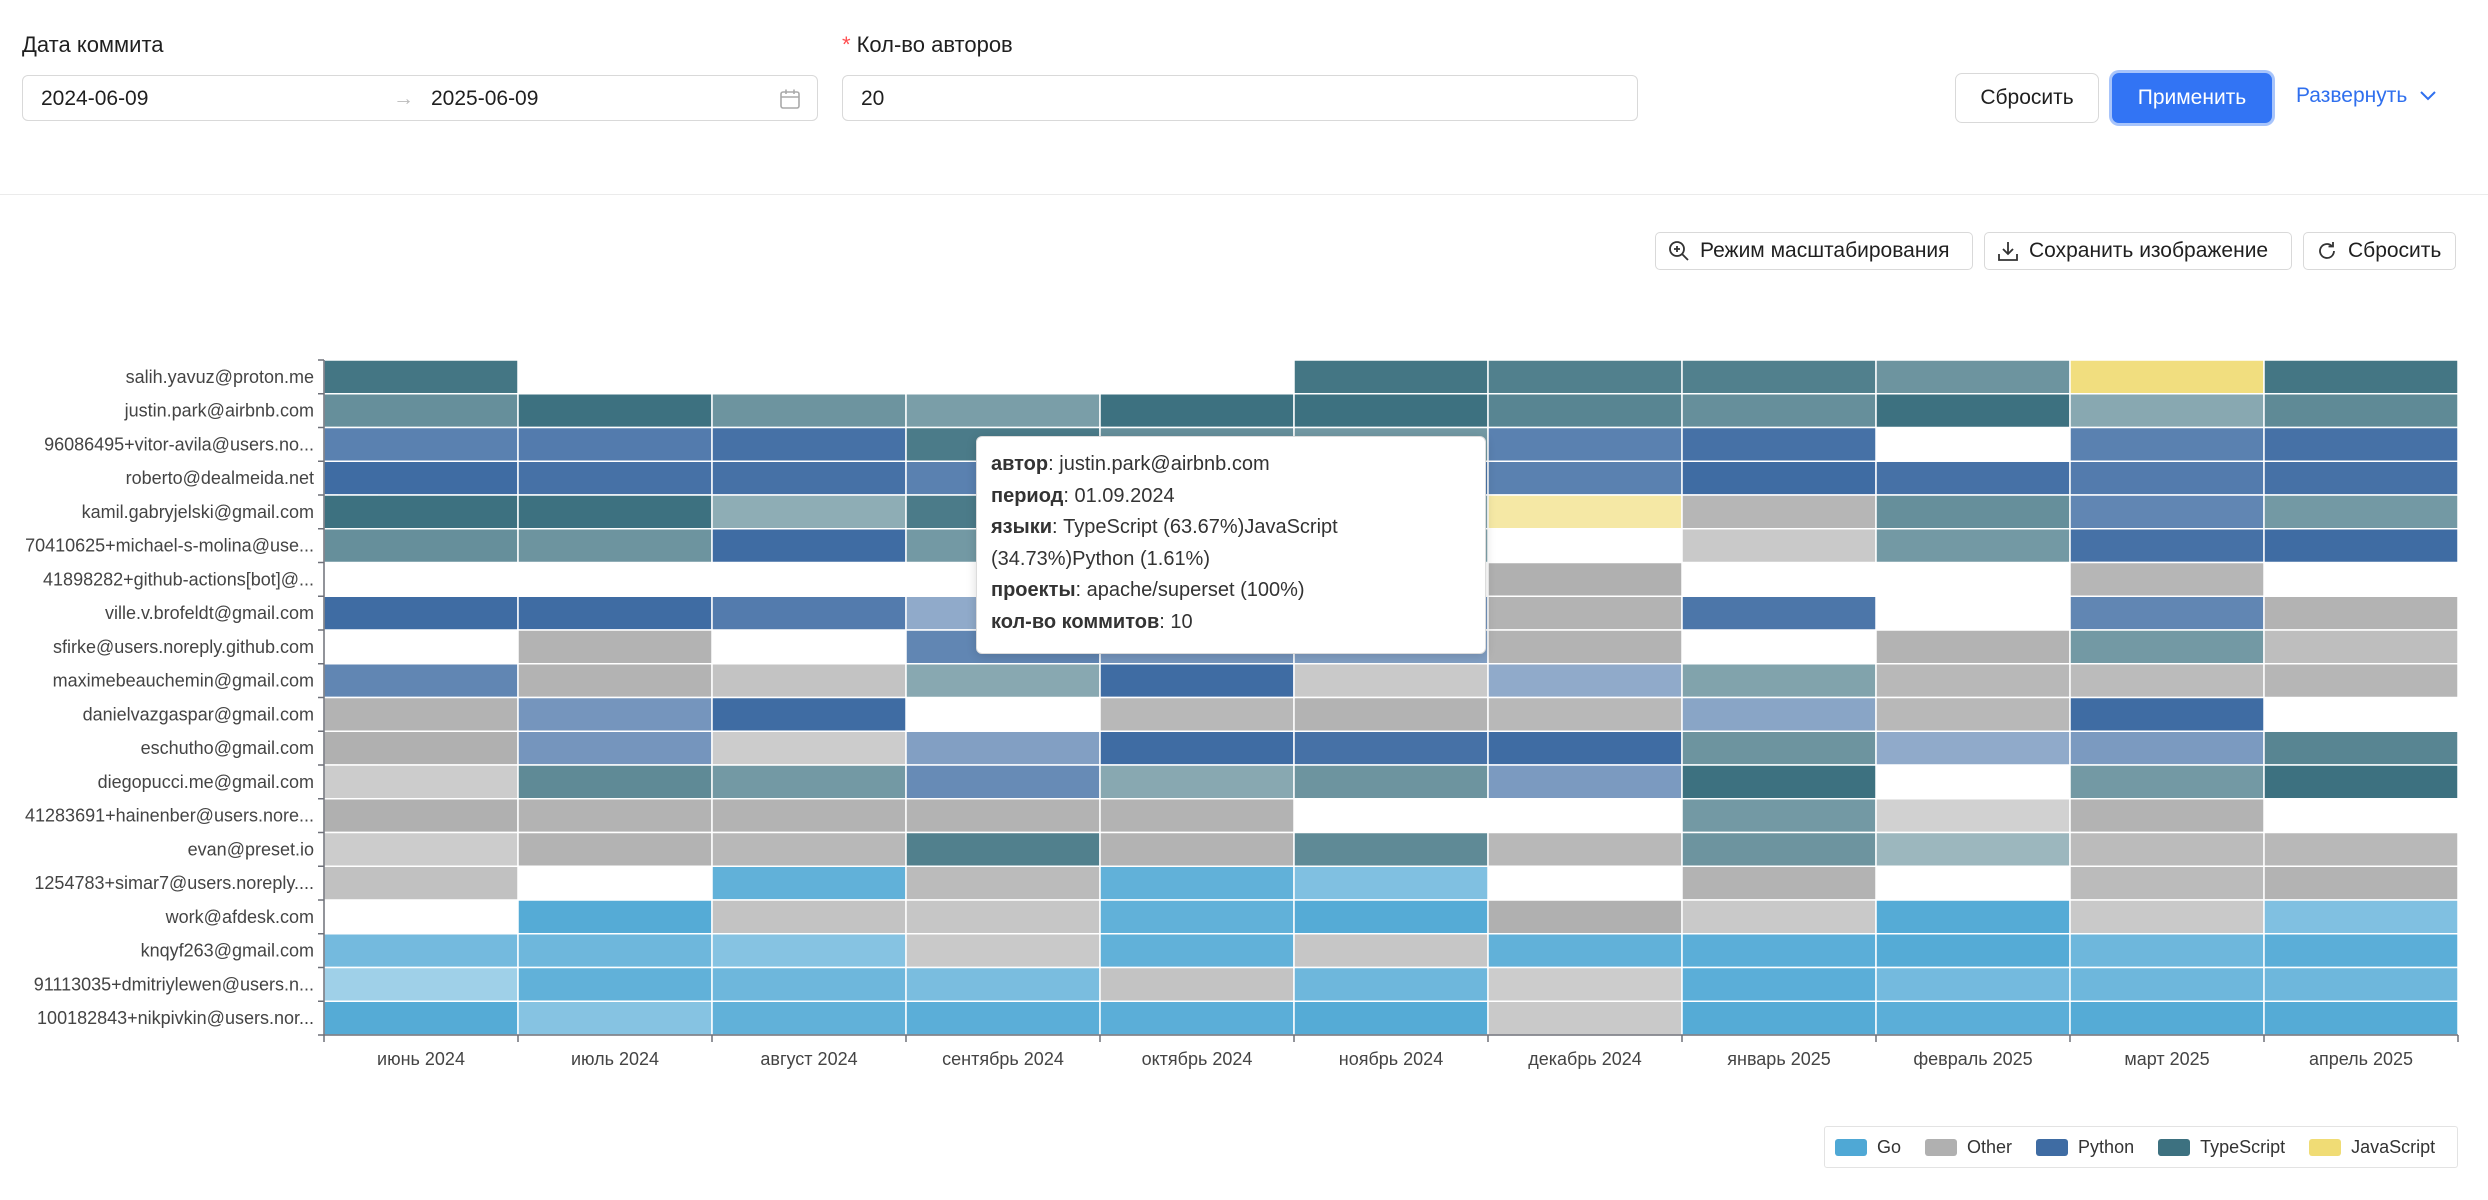 This screenshot has height=1200, width=2488. What do you see at coordinates (2138, 251) in the screenshot?
I see `save-image-button: Сохранить изображение` at bounding box center [2138, 251].